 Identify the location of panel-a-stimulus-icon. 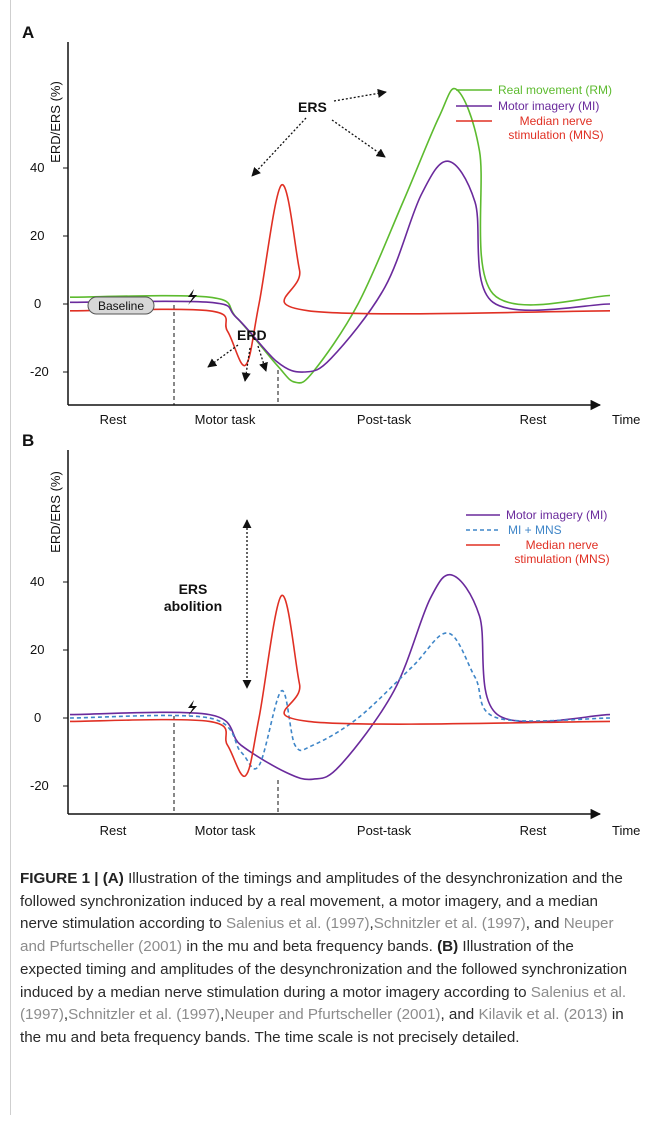
(192, 297).